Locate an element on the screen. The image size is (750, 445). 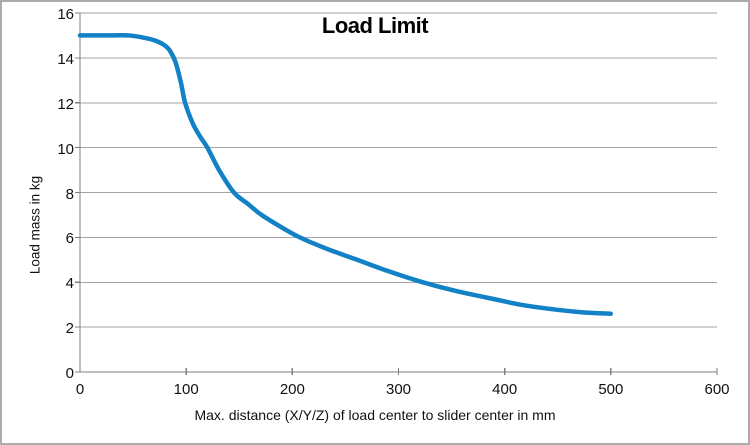
x-tick-label-400: 400 is located at coordinates (505, 389).